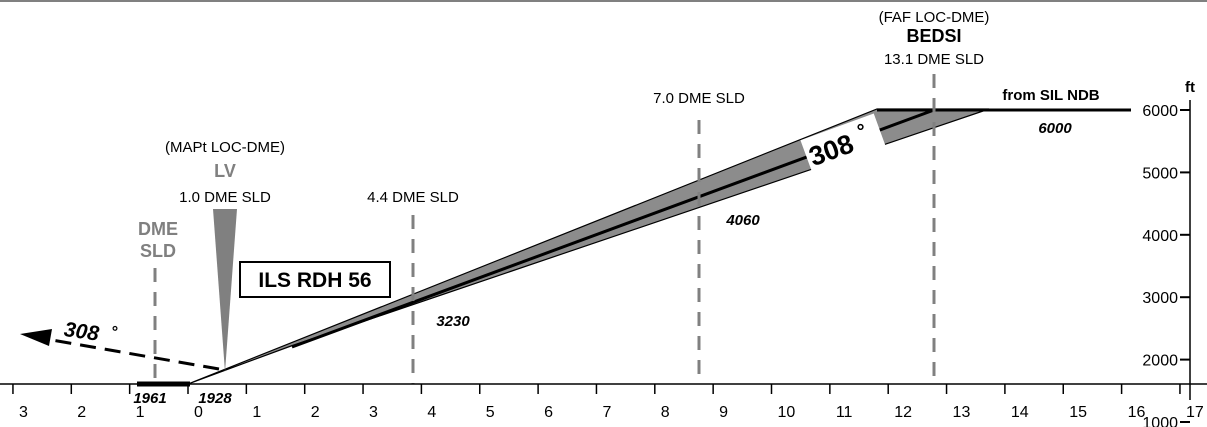 The height and width of the screenshot is (427, 1207). I want to click on faf-stepdown-altitude-label: 4060, so click(742, 220).